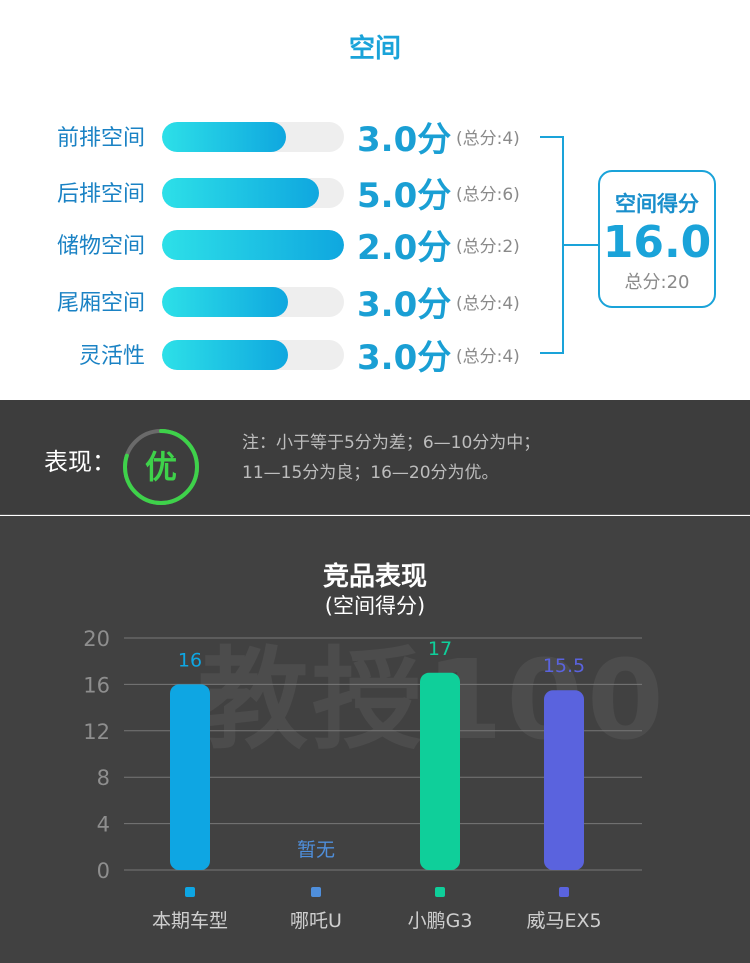  I want to click on badge-text: 优, so click(161, 467).